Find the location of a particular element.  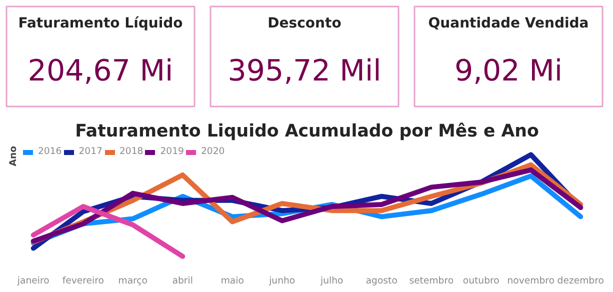

x-tick-label: novembro is located at coordinates (531, 281).